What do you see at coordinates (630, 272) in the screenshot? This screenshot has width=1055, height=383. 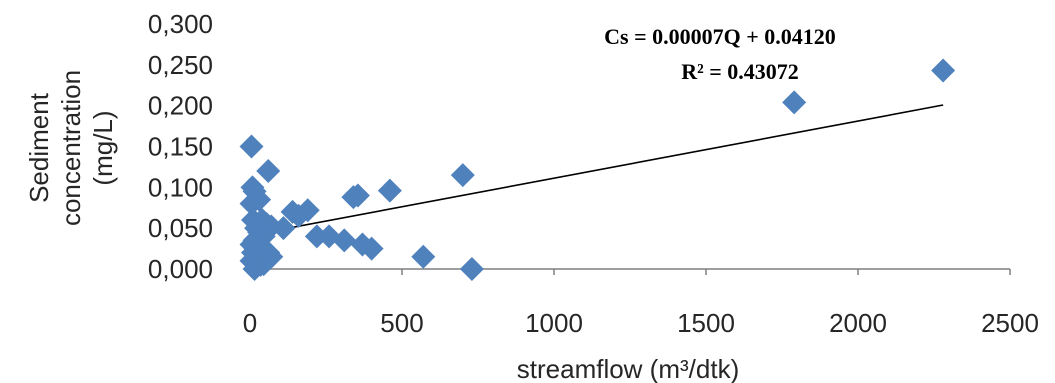 I see `x-tick-marks` at bounding box center [630, 272].